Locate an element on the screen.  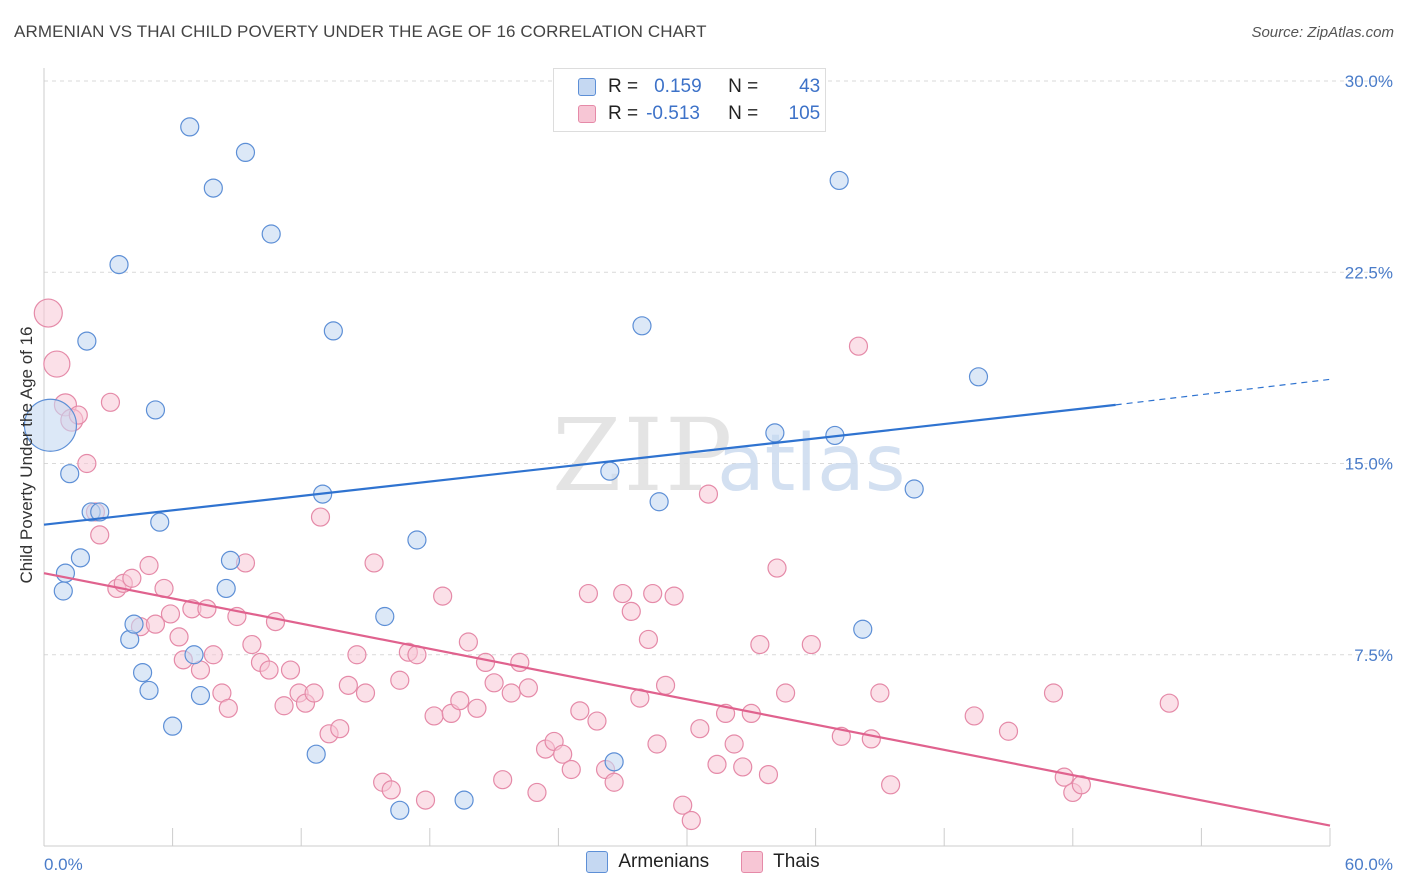
n-value: 43 is located at coordinates (810, 86).